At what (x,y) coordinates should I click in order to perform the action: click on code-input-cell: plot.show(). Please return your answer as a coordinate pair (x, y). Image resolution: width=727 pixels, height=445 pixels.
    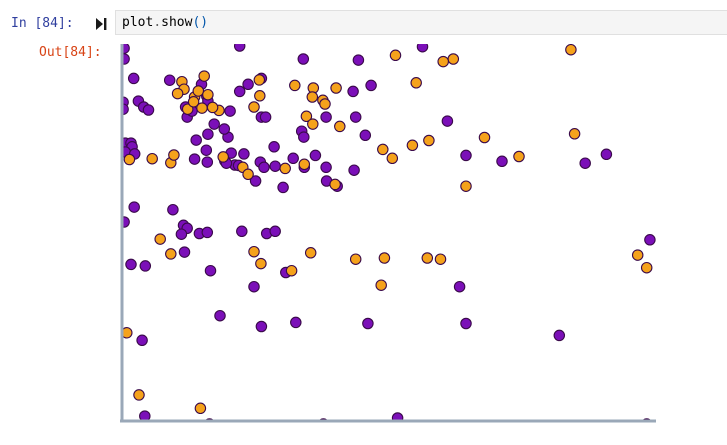
    Looking at the image, I should click on (421, 22).